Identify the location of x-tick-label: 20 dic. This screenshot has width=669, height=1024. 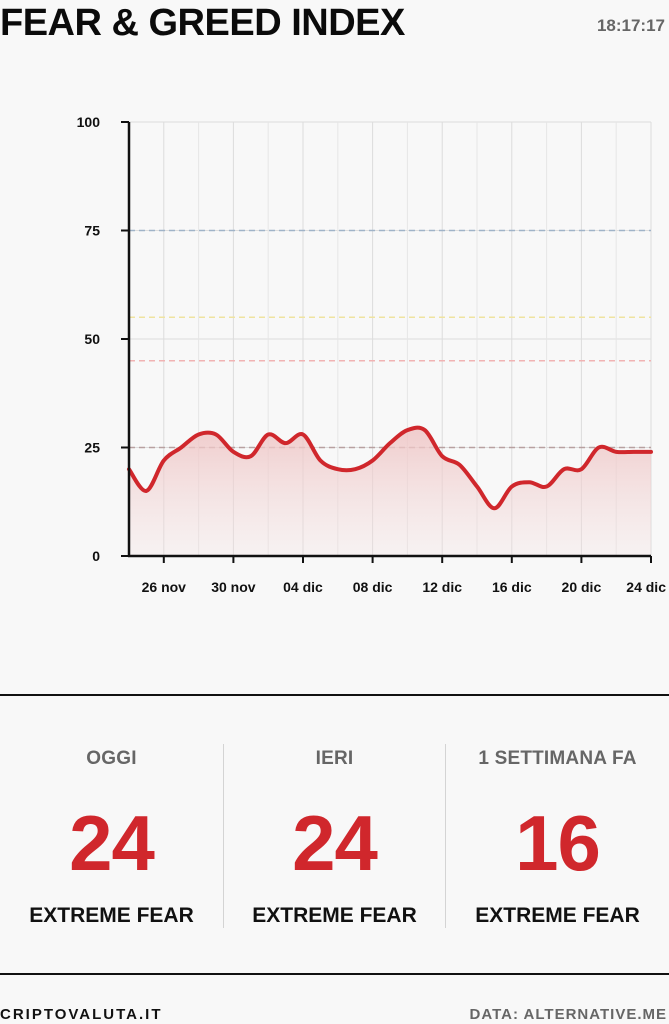
(582, 587).